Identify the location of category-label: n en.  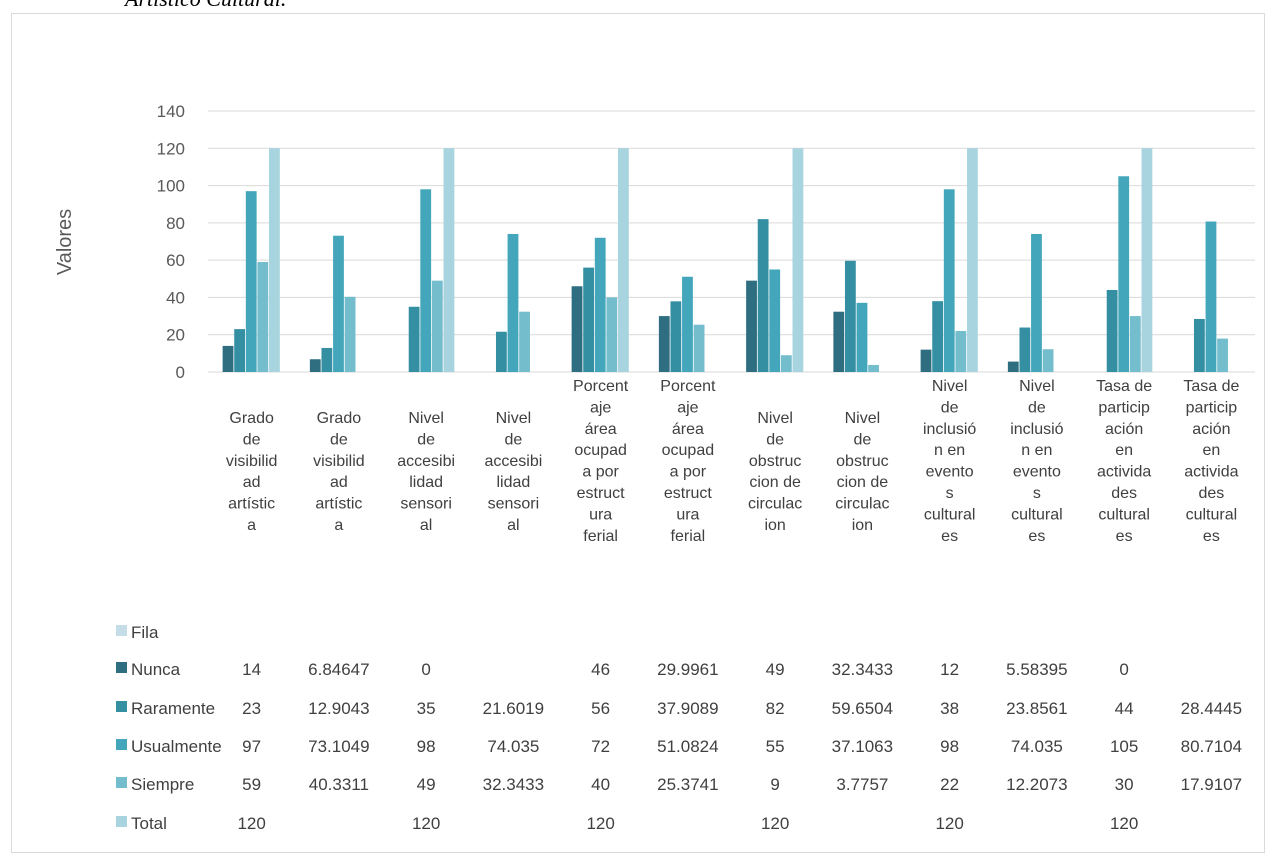
(949, 450).